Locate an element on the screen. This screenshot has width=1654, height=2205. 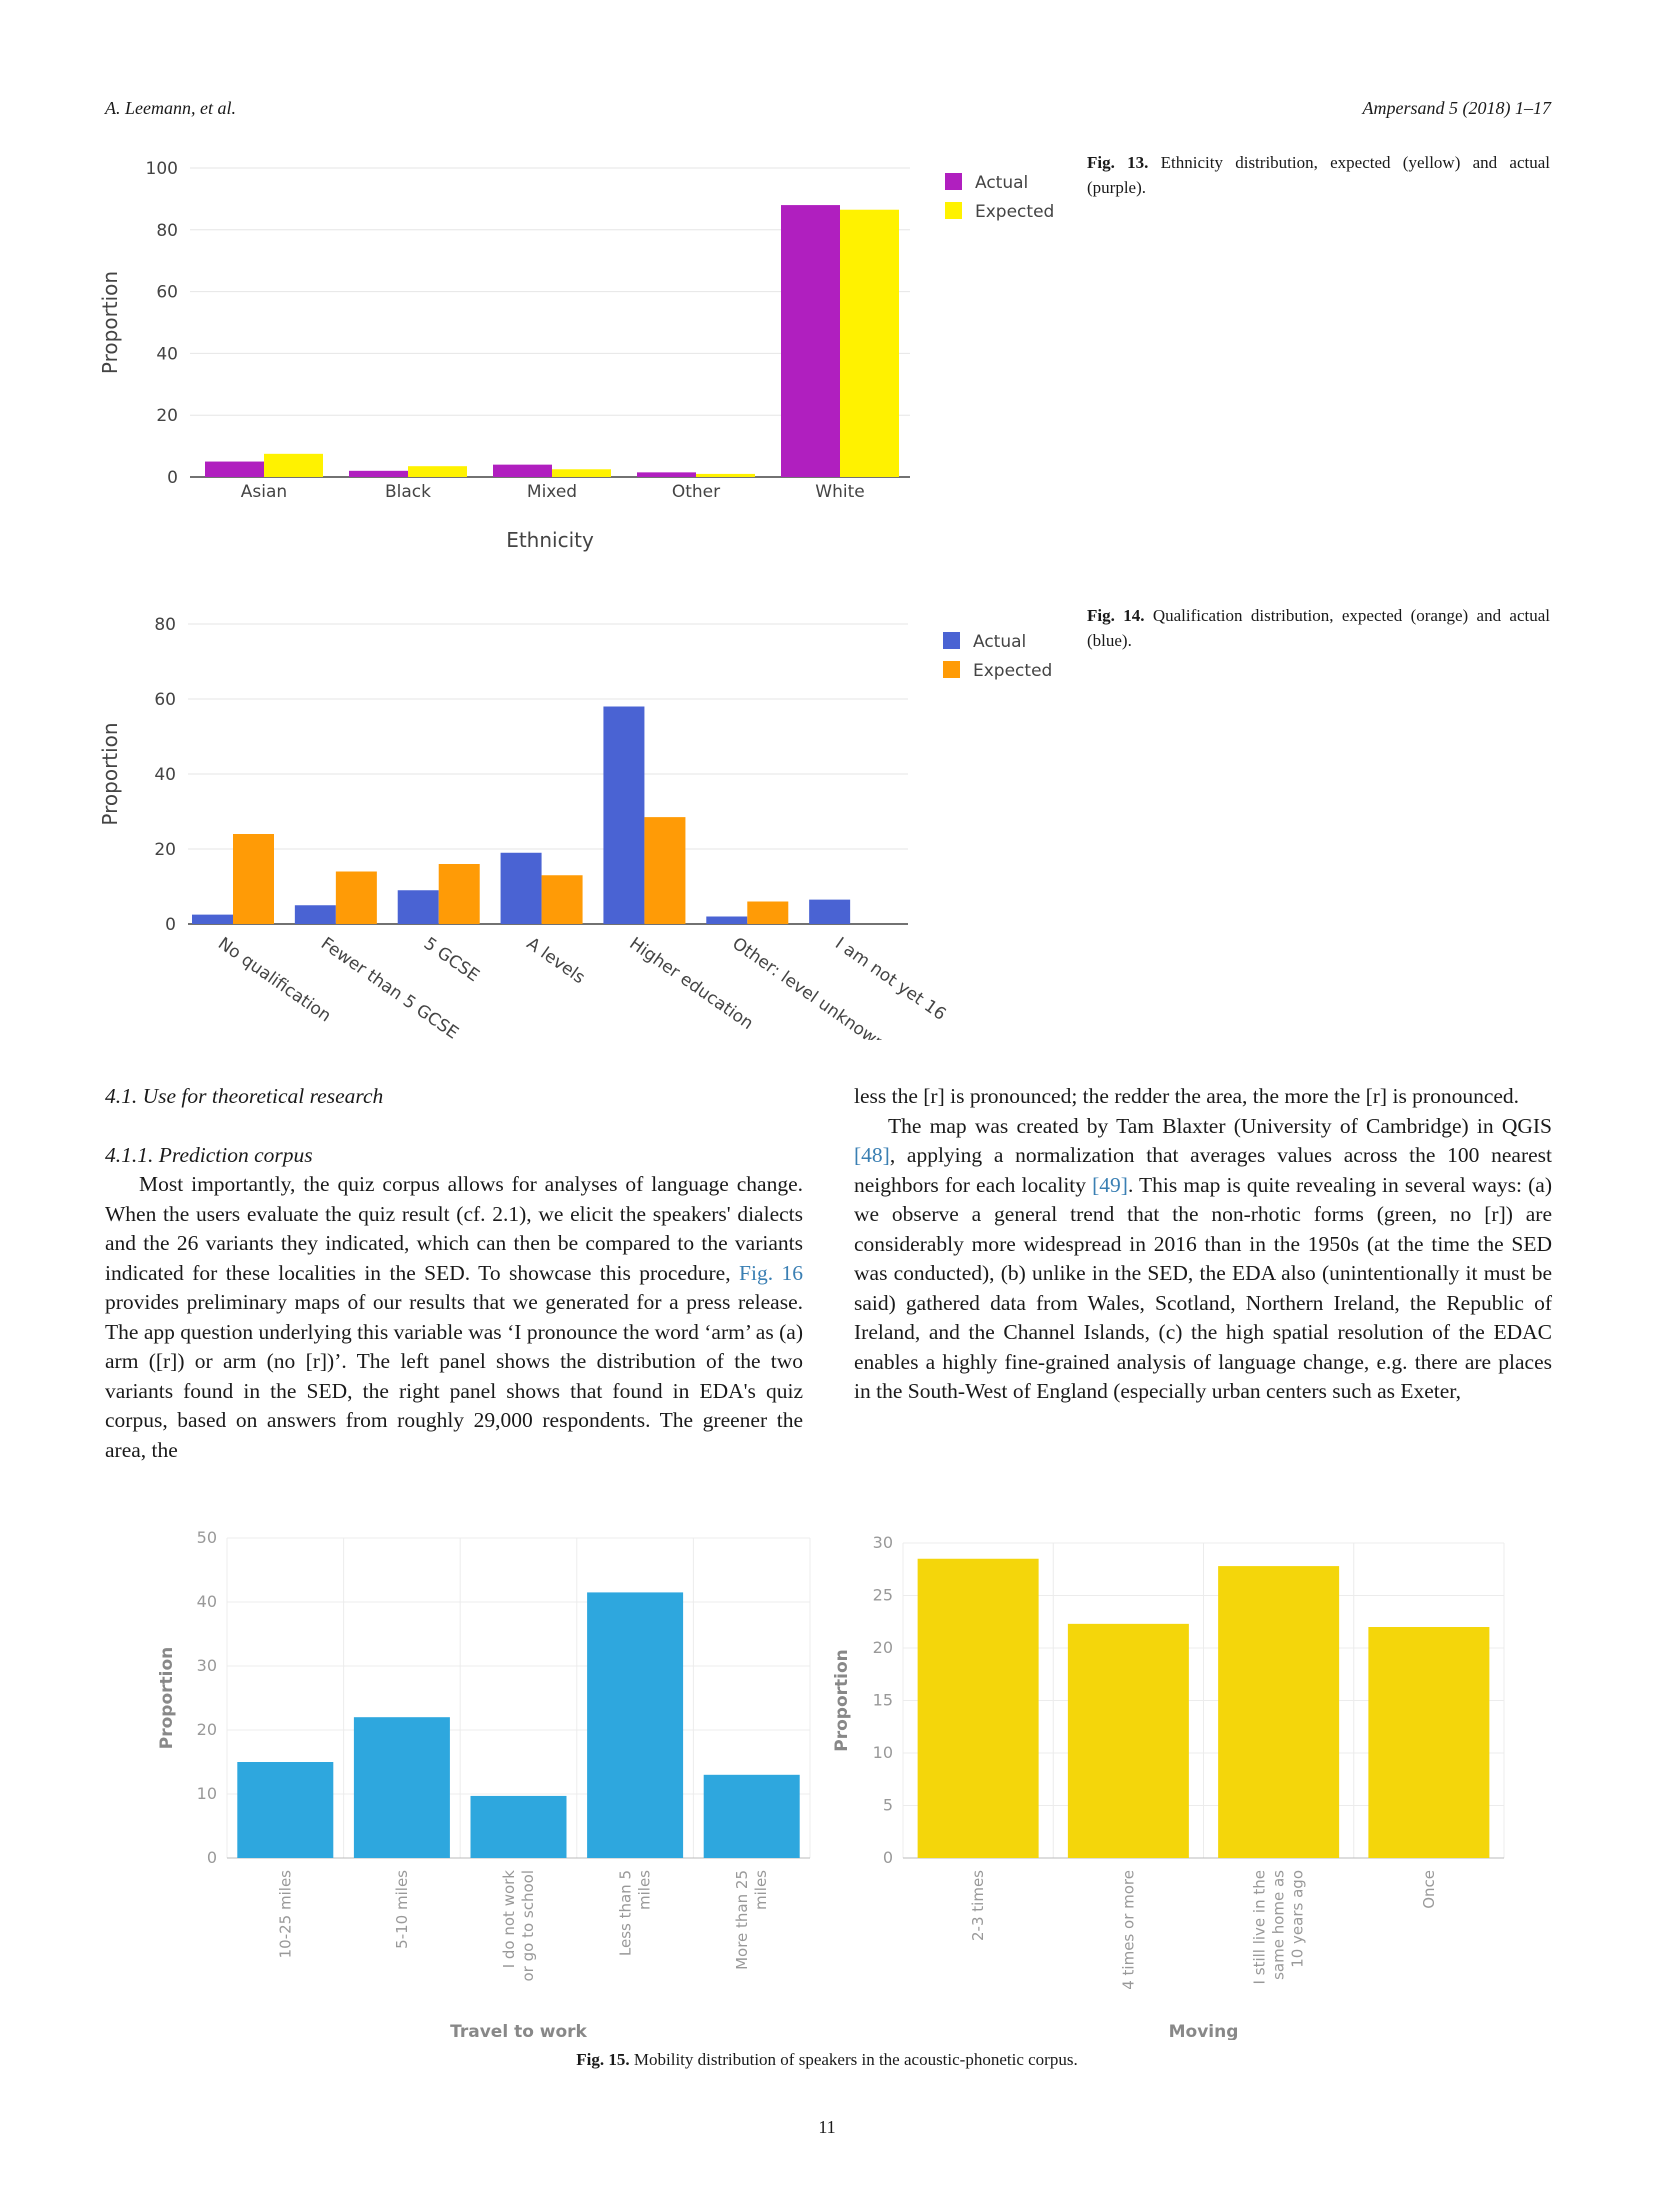
bar-expected-no-qualification is located at coordinates (253, 879).